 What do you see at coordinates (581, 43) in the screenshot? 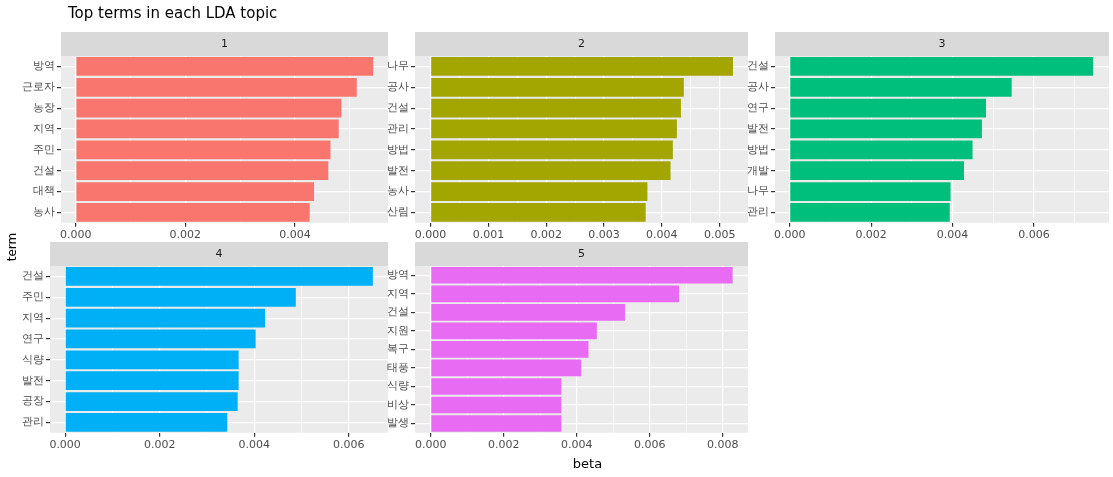
I see `chart-subtitle: 2` at bounding box center [581, 43].